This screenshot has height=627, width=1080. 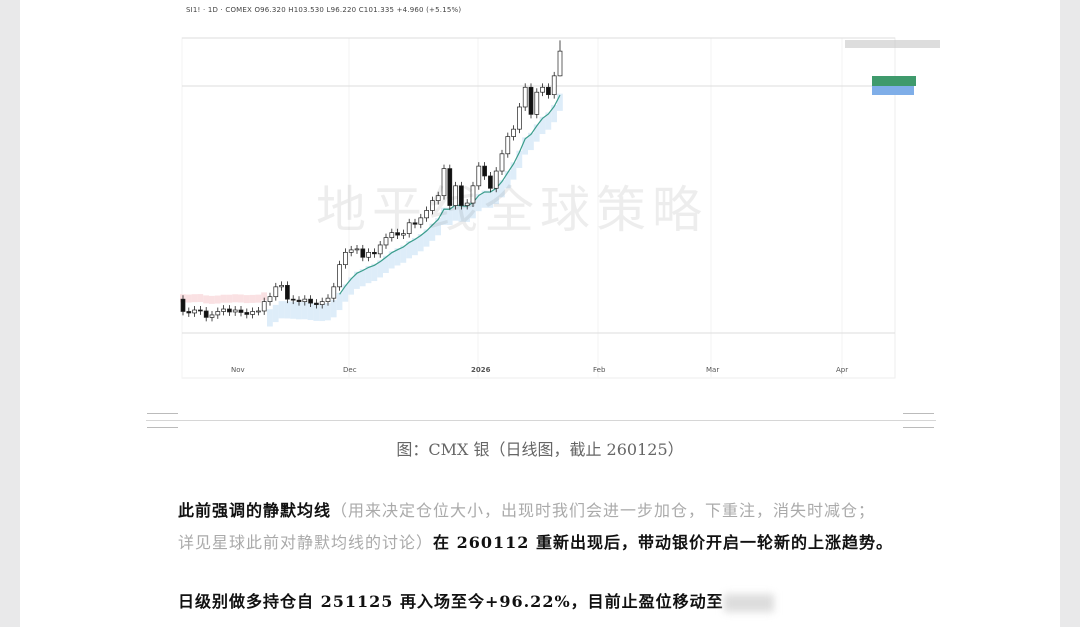 What do you see at coordinates (842, 370) in the screenshot?
I see `x-tick: Apr` at bounding box center [842, 370].